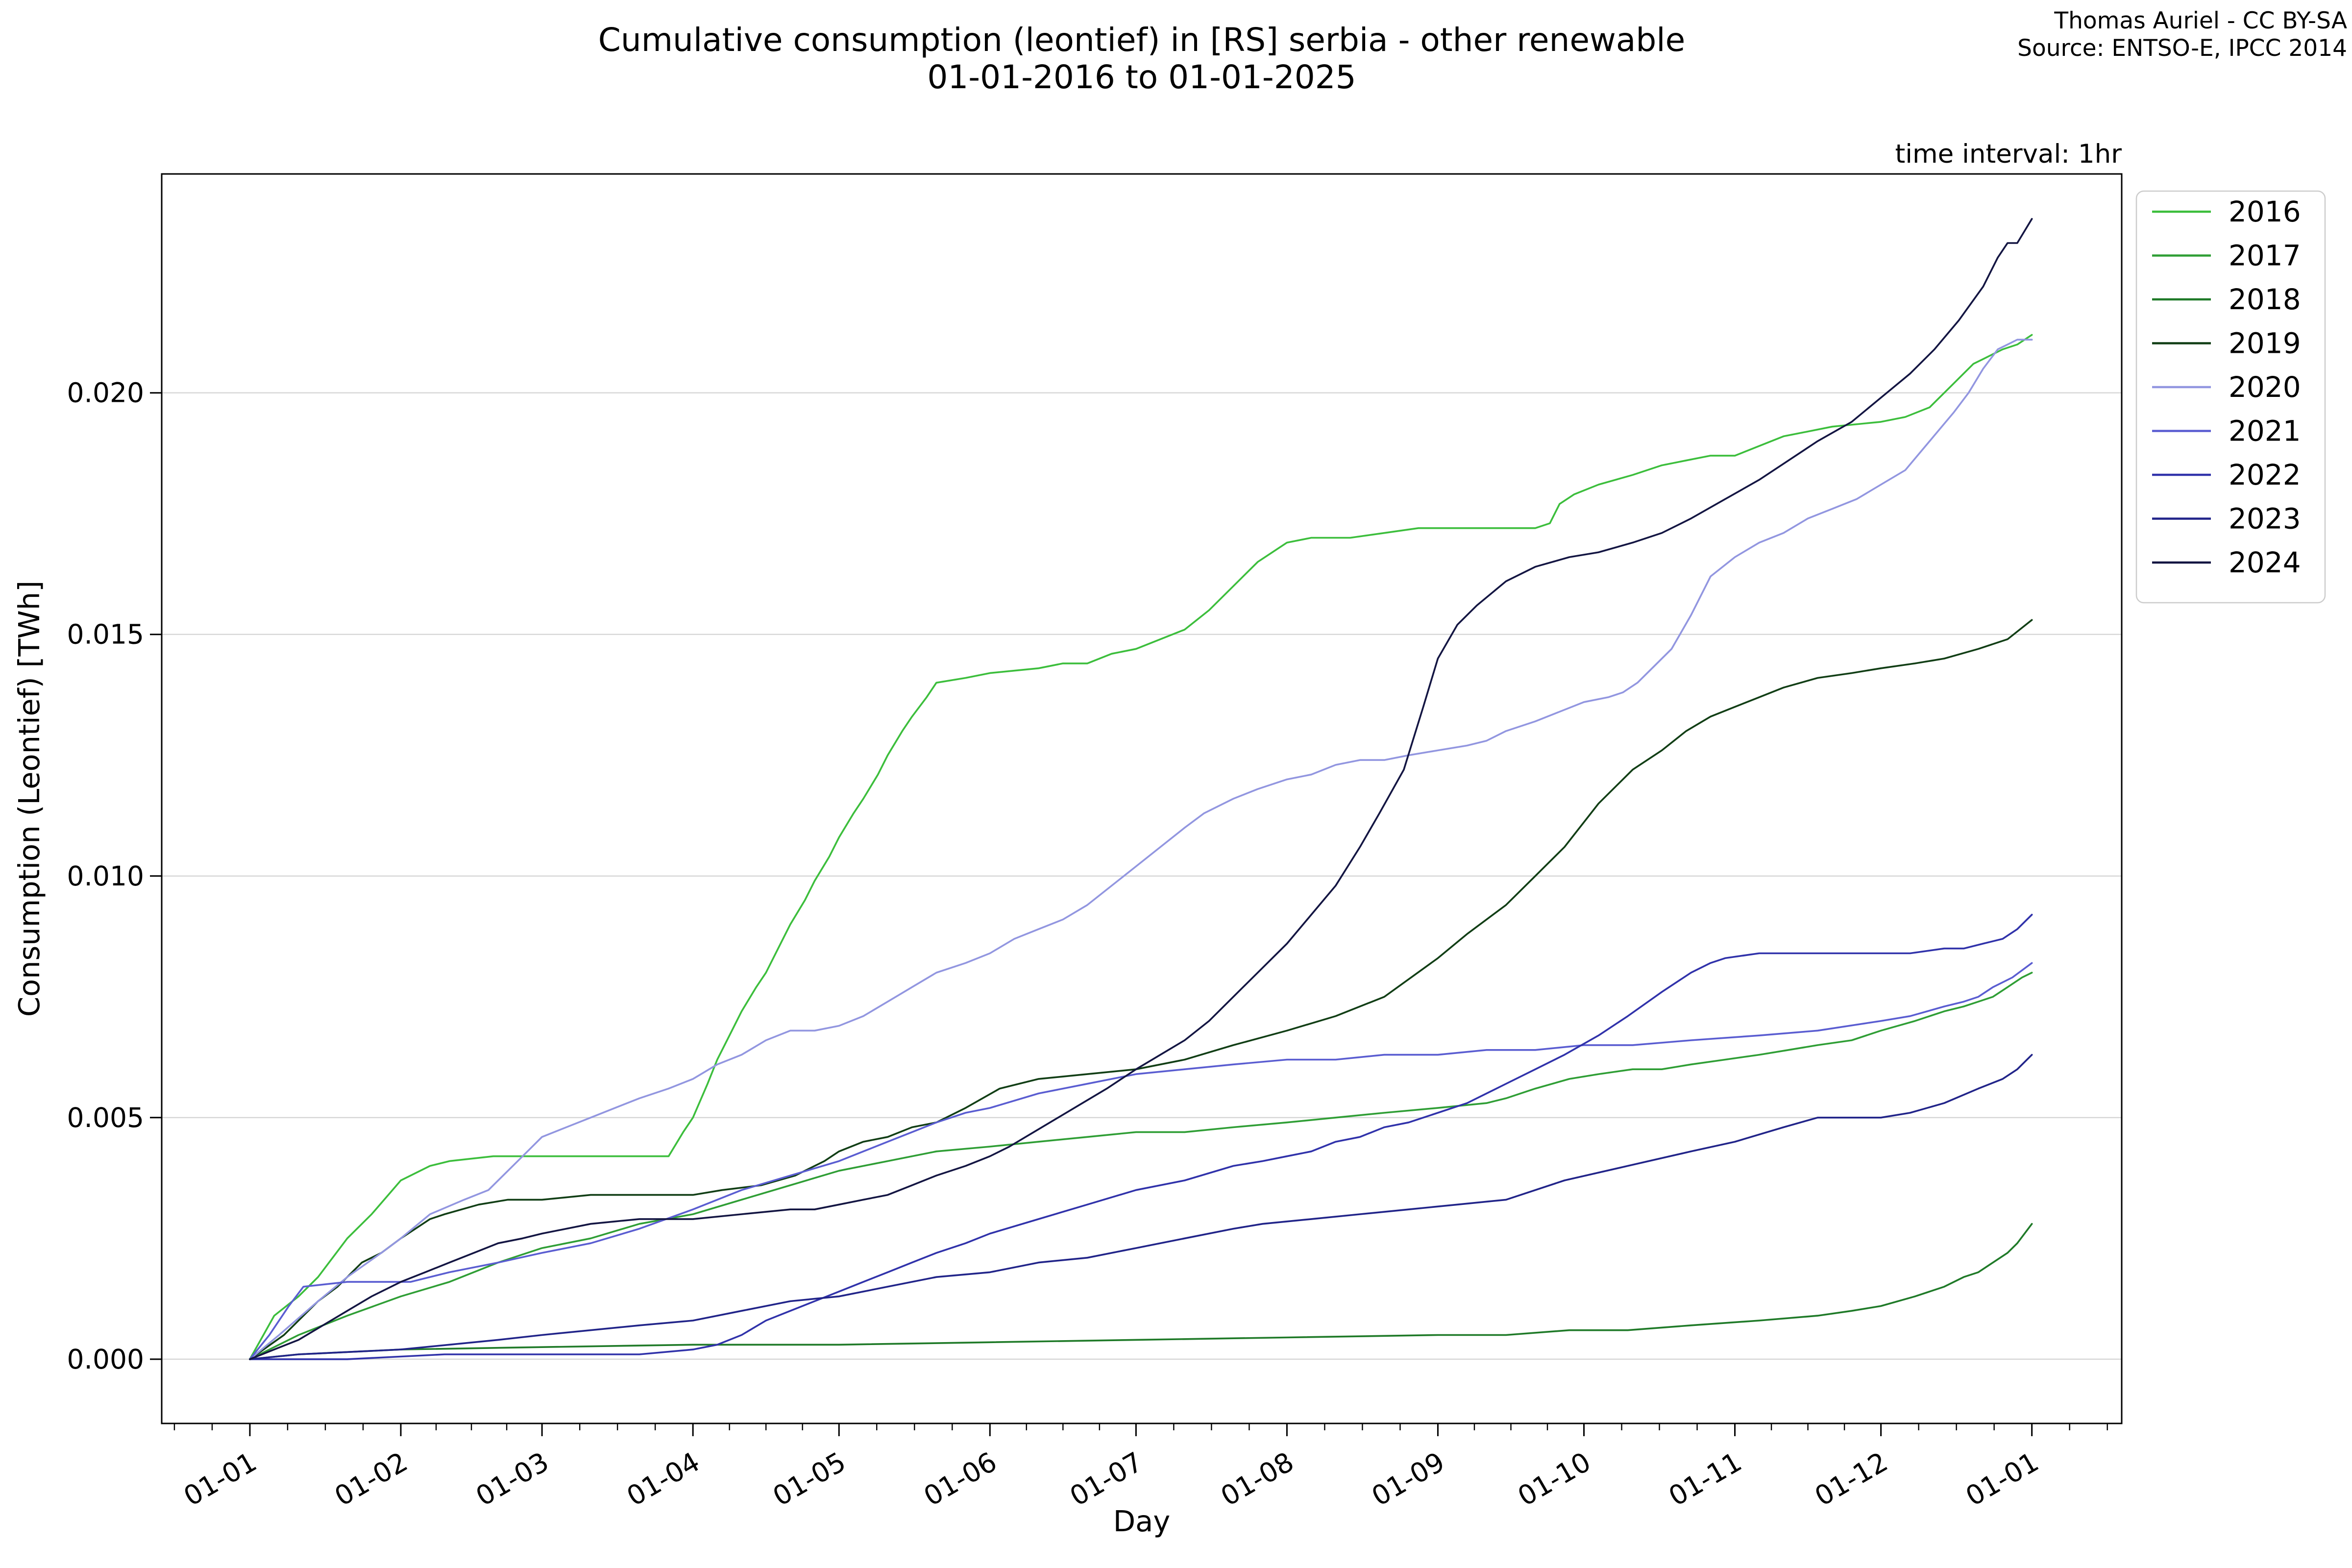 The height and width of the screenshot is (1568, 2352). I want to click on x-tick-label-01-03-2: 01-03, so click(512, 1479).